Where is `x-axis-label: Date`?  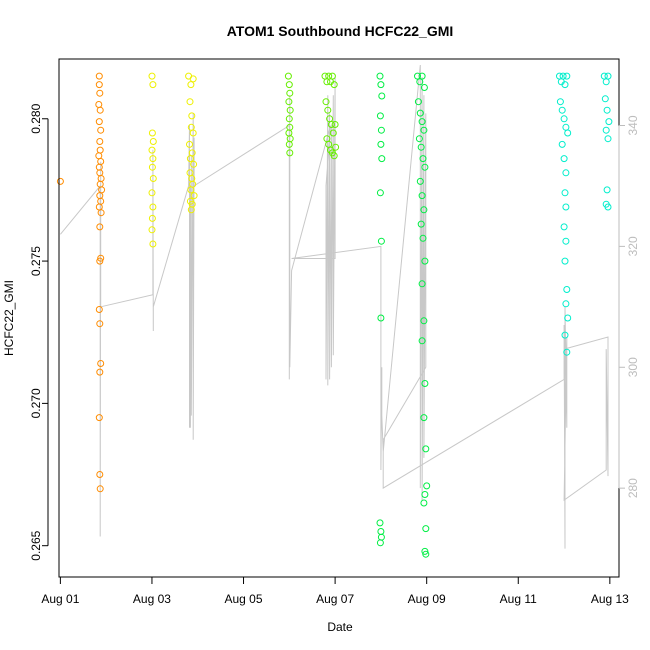 x-axis-label: Date is located at coordinates (340, 627).